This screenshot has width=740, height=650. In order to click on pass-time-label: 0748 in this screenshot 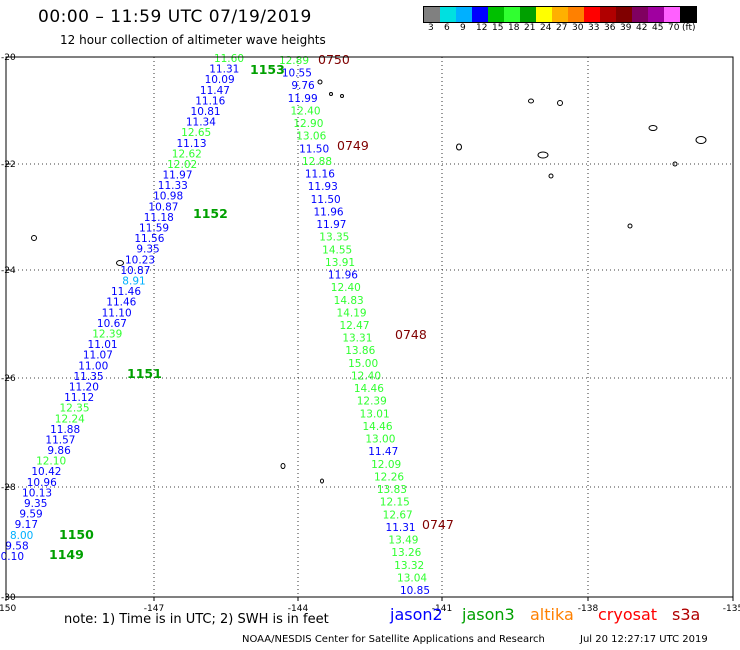, I will do `click(411, 334)`.